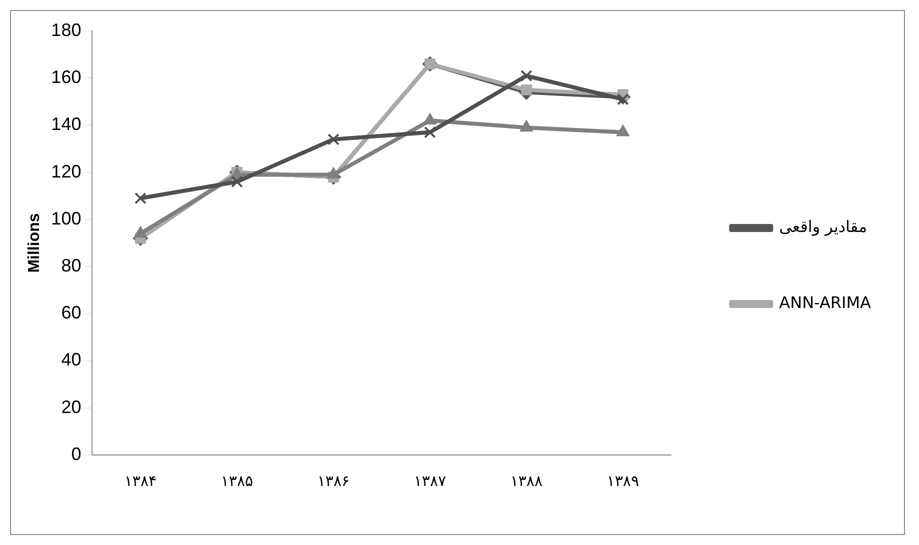 This screenshot has width=919, height=545. What do you see at coordinates (35, 243) in the screenshot?
I see `y-axis-title: Millions` at bounding box center [35, 243].